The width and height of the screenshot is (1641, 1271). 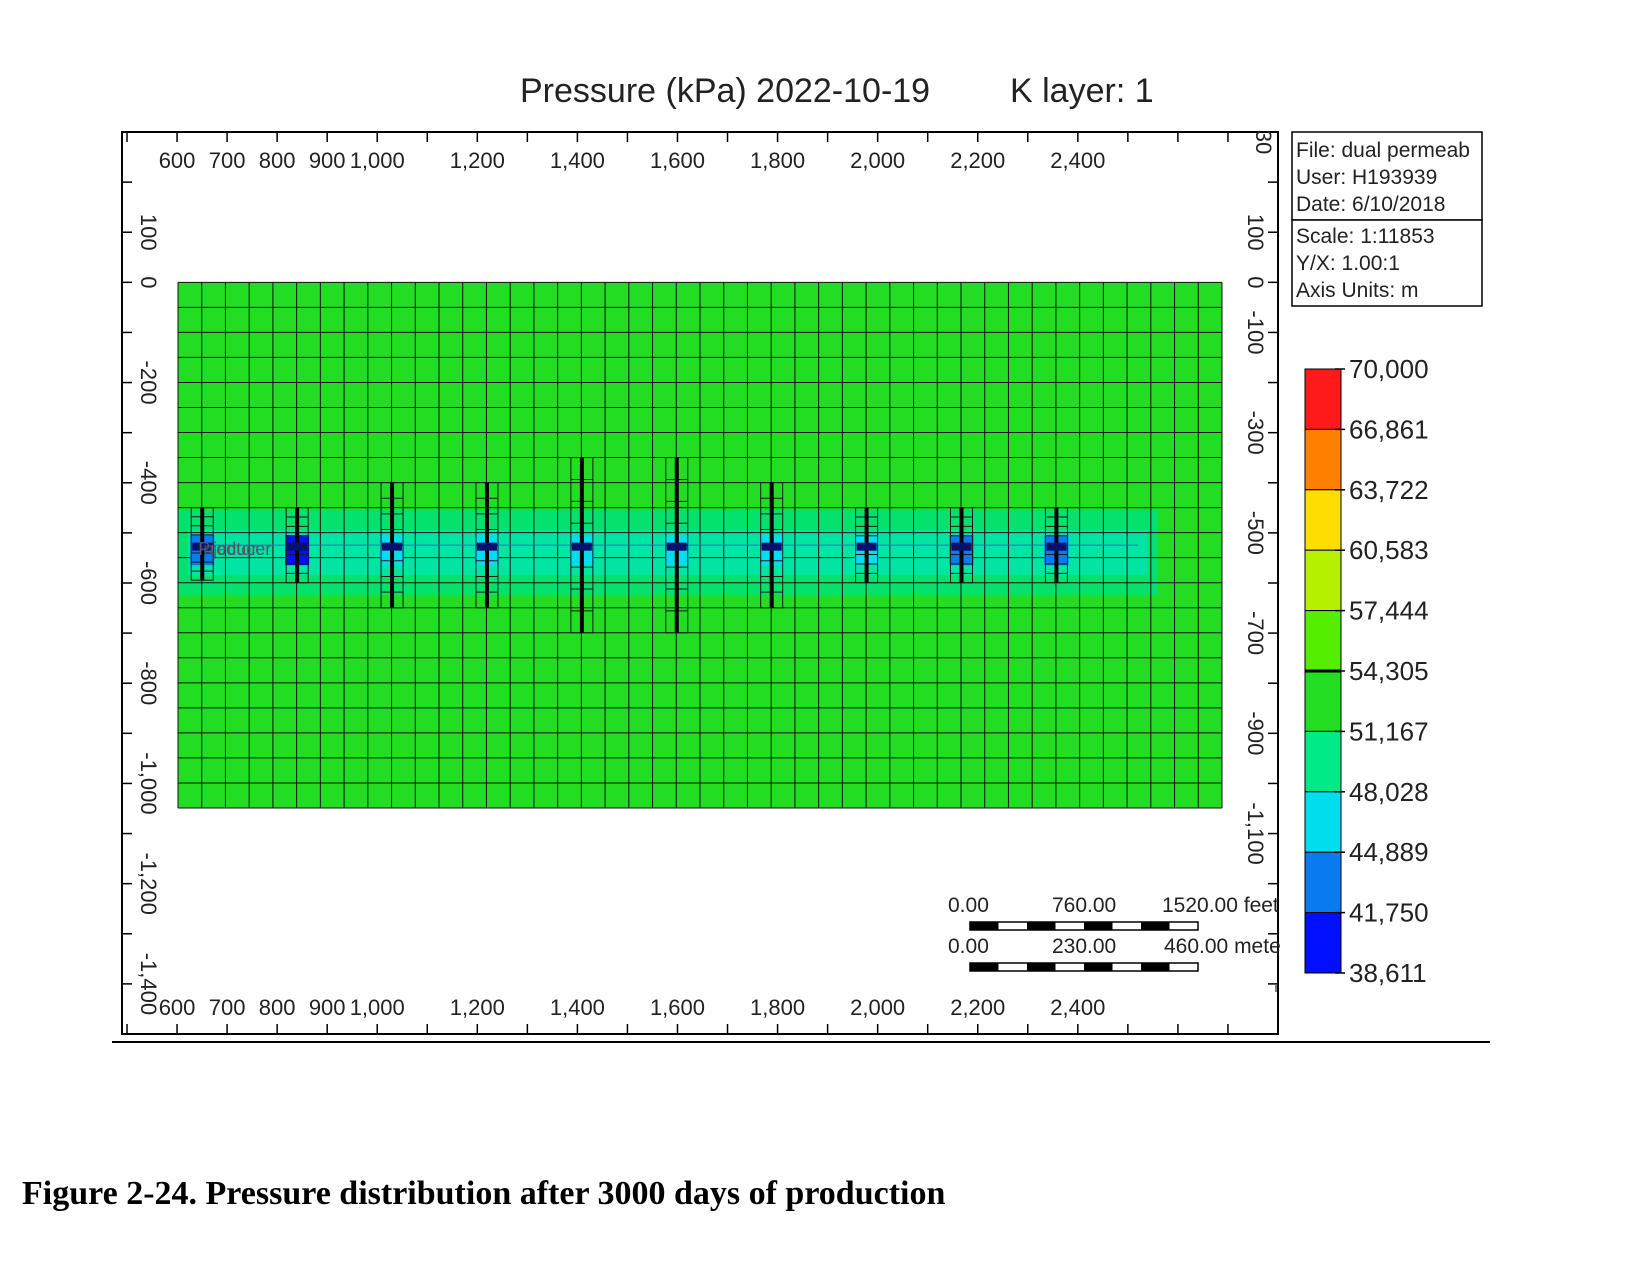 What do you see at coordinates (1077, 160) in the screenshot?
I see `x-tick-label-top: 2,400` at bounding box center [1077, 160].